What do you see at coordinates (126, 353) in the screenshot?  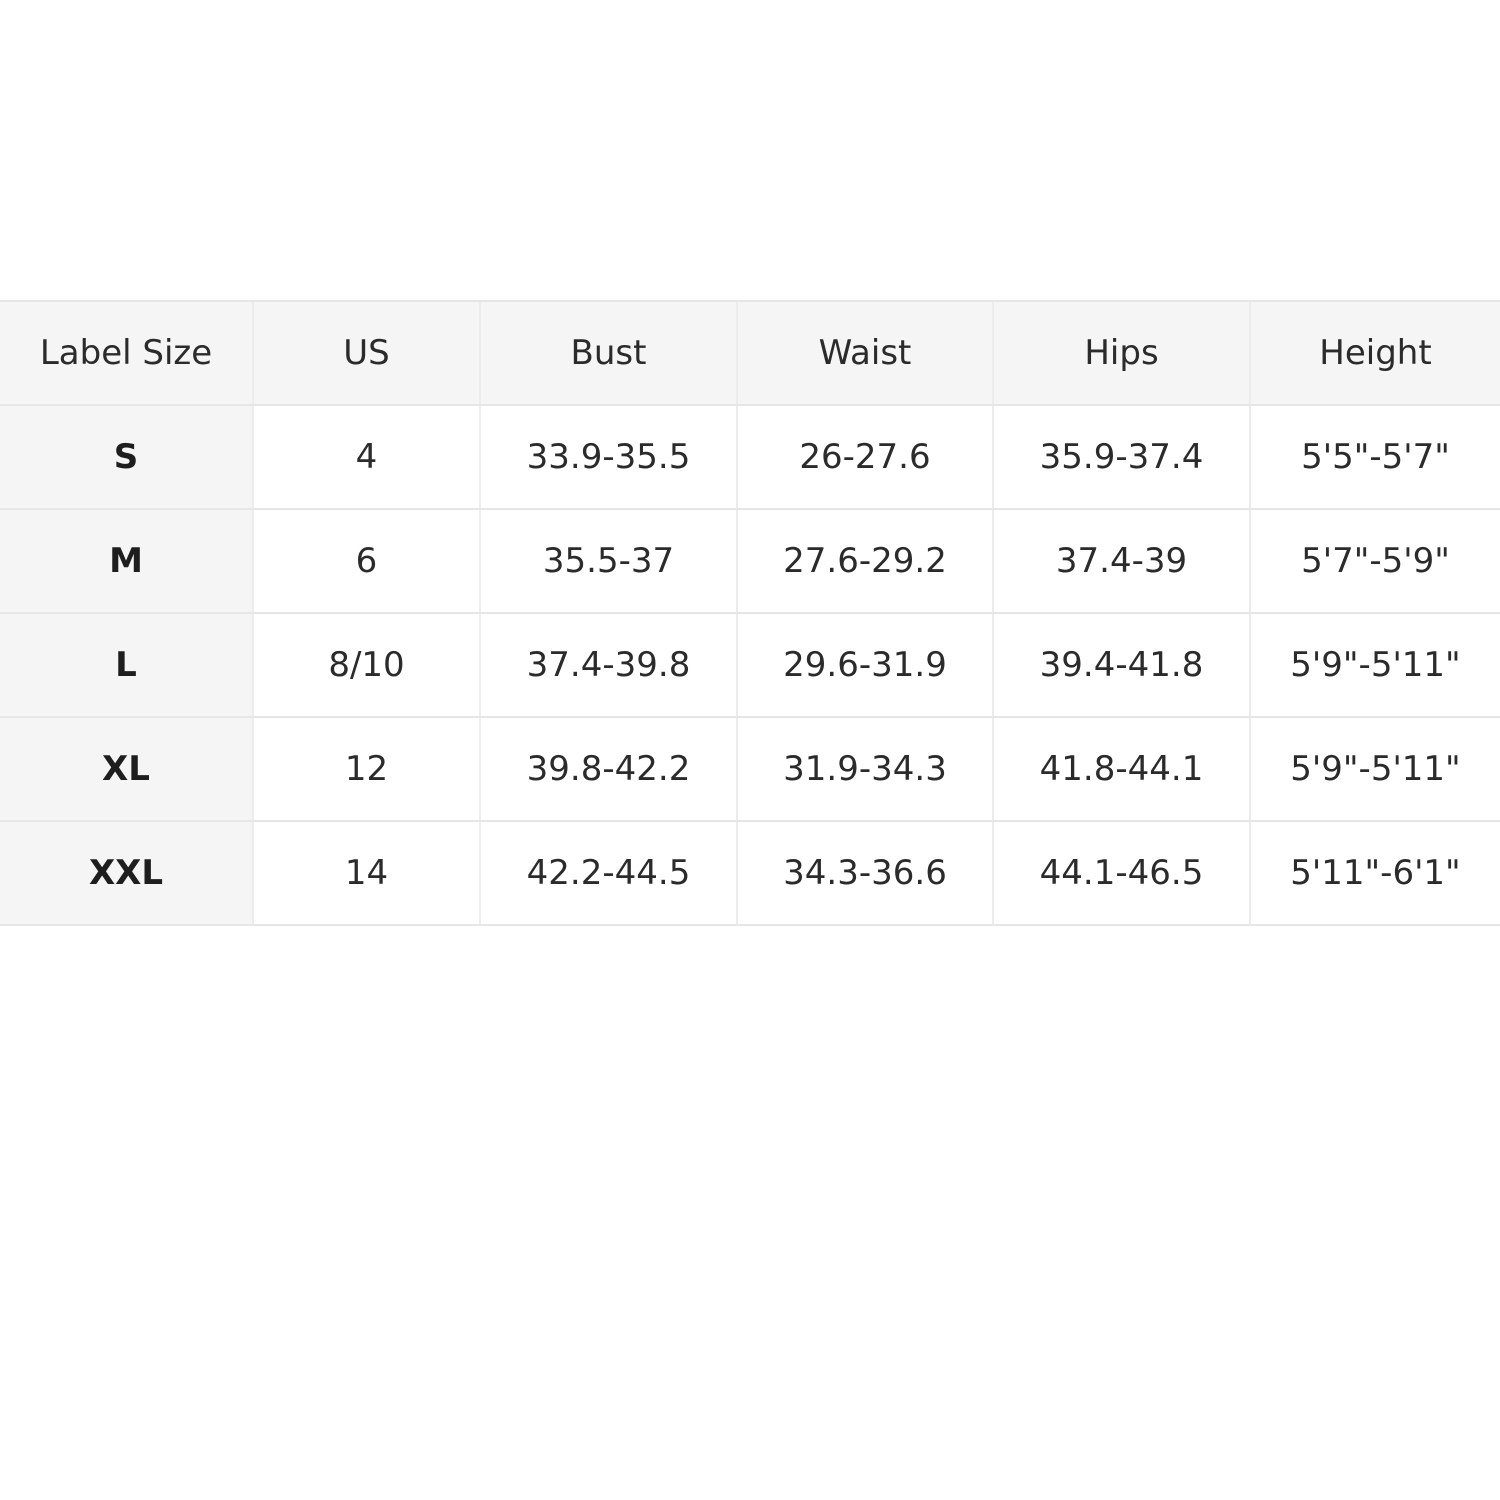 I see `header-label-size: Label Size` at bounding box center [126, 353].